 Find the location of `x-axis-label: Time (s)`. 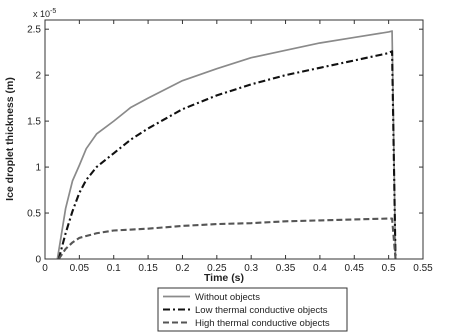

x-axis-label: Time (s) is located at coordinates (224, 278).